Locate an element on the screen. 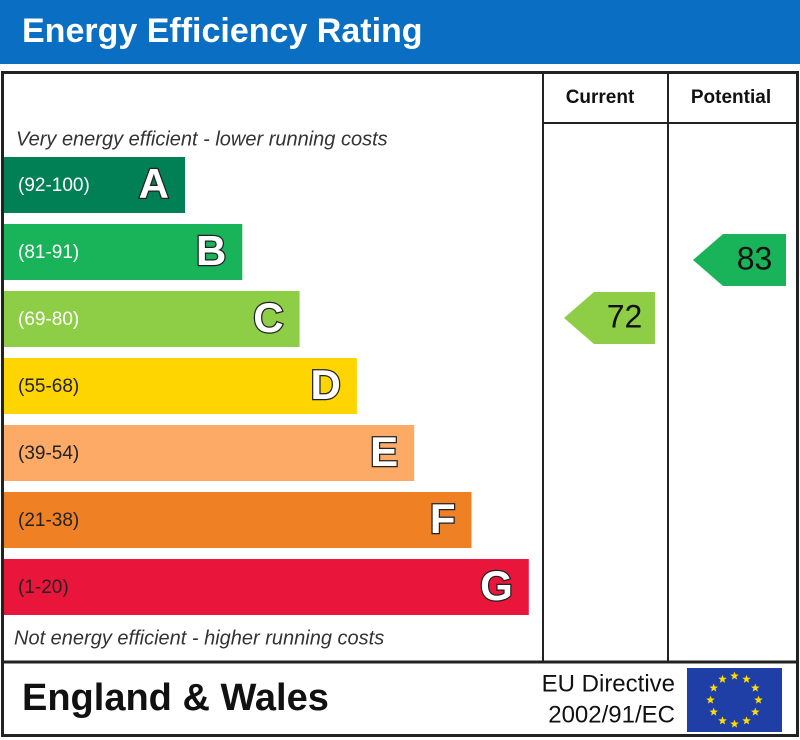  band-letter: A is located at coordinates (154, 183).